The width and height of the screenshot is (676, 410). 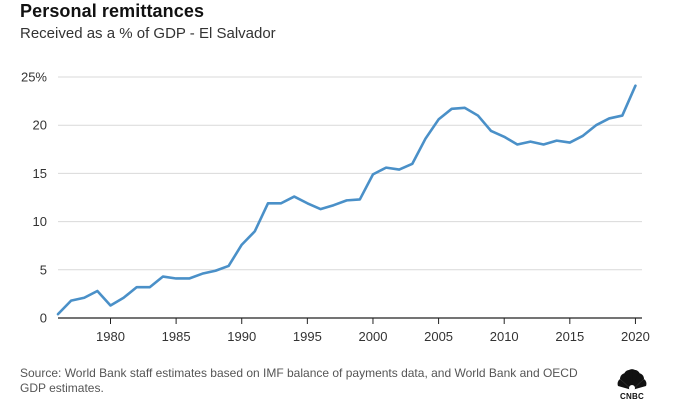 I want to click on x-axis-ticks: 1980 1985 1990 1995 2000 2005 2010 2015 2020, so click(x=373, y=331).